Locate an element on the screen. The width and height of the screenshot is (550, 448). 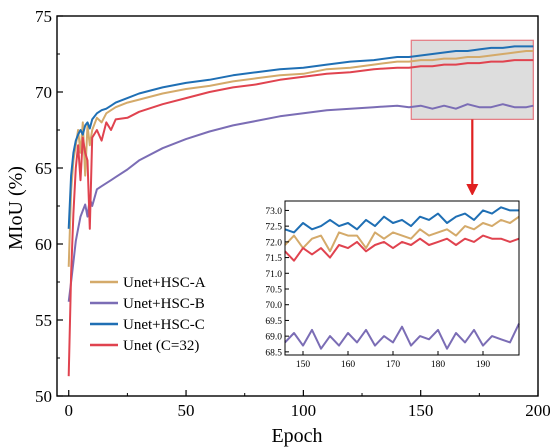
inset-y-tick-label: 71.5 is located at coordinates (273, 259).